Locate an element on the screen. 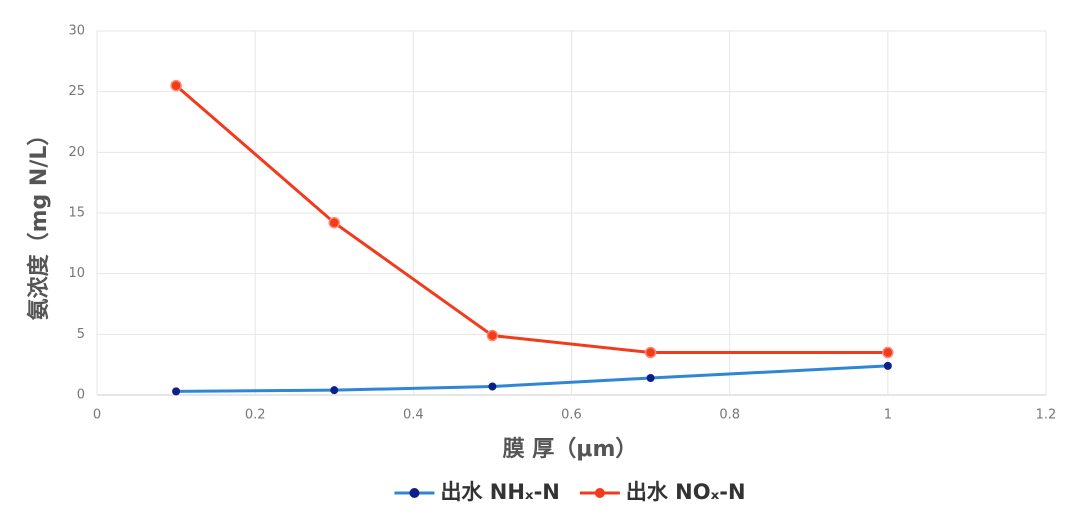 Image resolution: width=1080 pixels, height=525 pixels. y-tick-label: 5 is located at coordinates (81, 334).